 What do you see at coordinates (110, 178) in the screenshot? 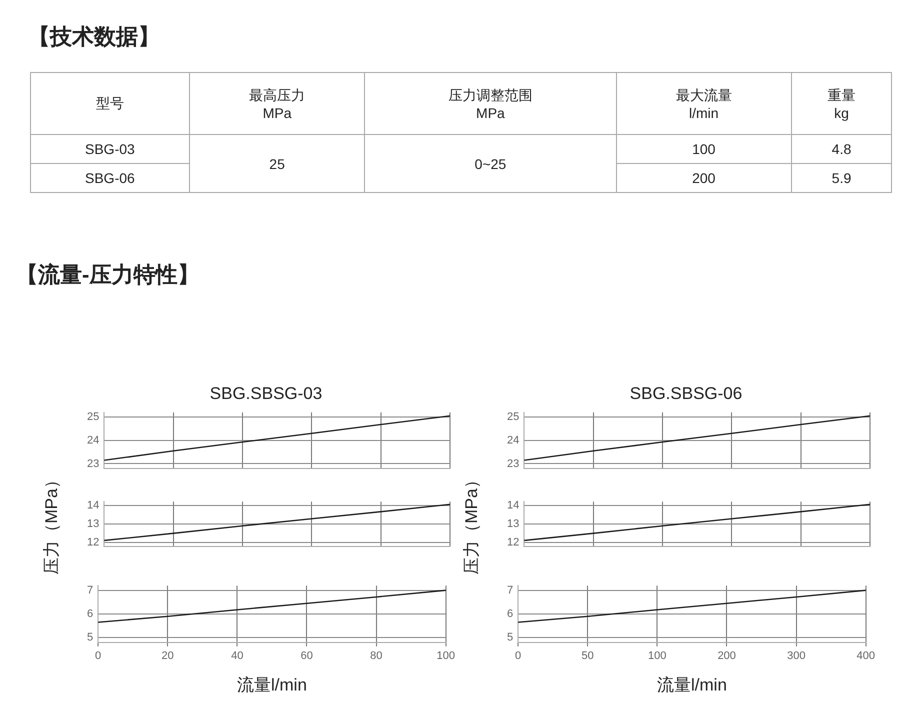
I see `text: SBG-06` at bounding box center [110, 178].